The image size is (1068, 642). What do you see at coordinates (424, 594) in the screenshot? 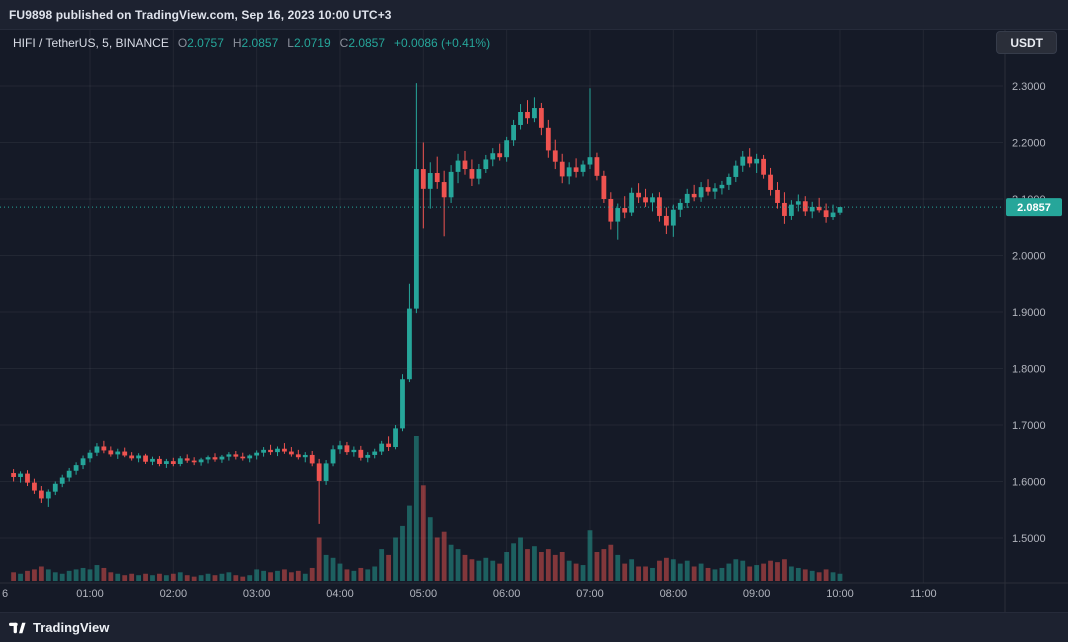
I see `time-tick-label: 05:00` at bounding box center [424, 594].